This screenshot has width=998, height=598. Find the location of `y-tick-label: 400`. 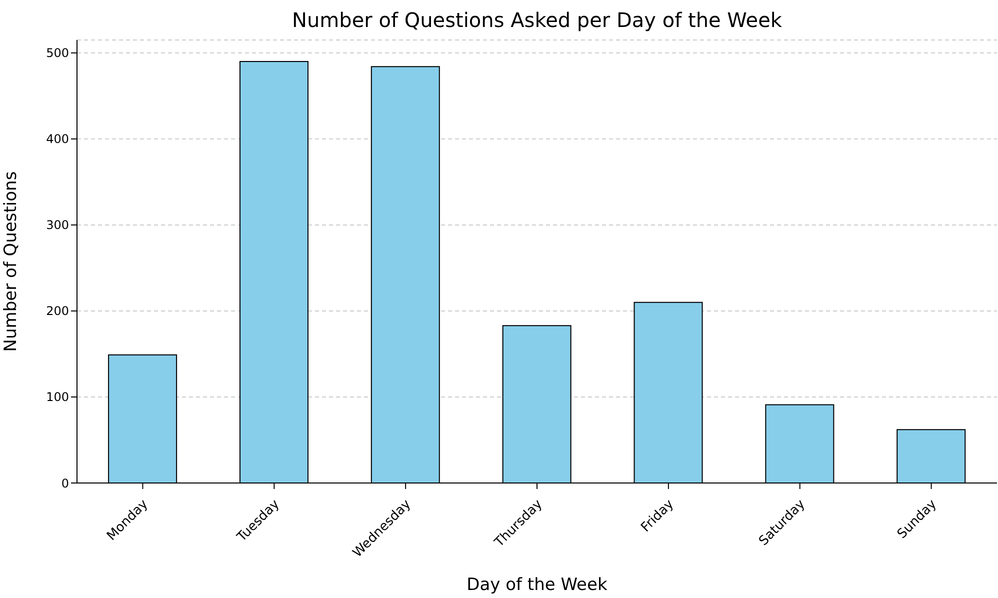

y-tick-label: 400 is located at coordinates (57, 139).